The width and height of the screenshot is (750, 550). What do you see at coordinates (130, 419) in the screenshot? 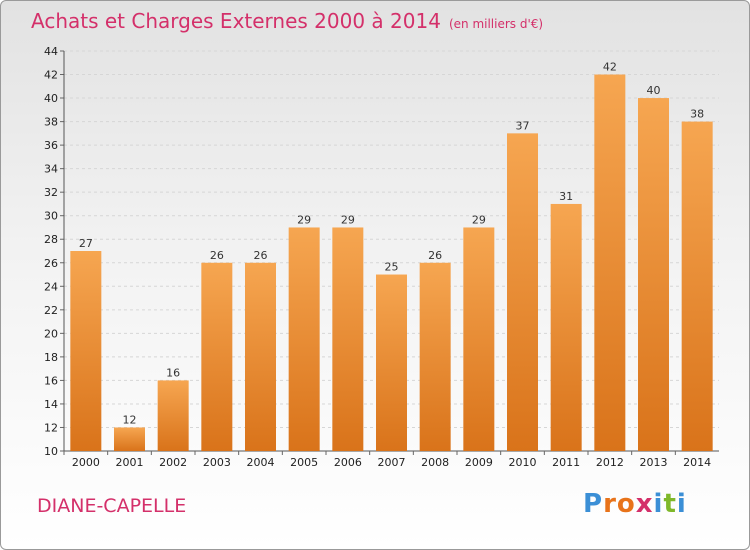
I see `data-label-2001: 12` at bounding box center [130, 419].